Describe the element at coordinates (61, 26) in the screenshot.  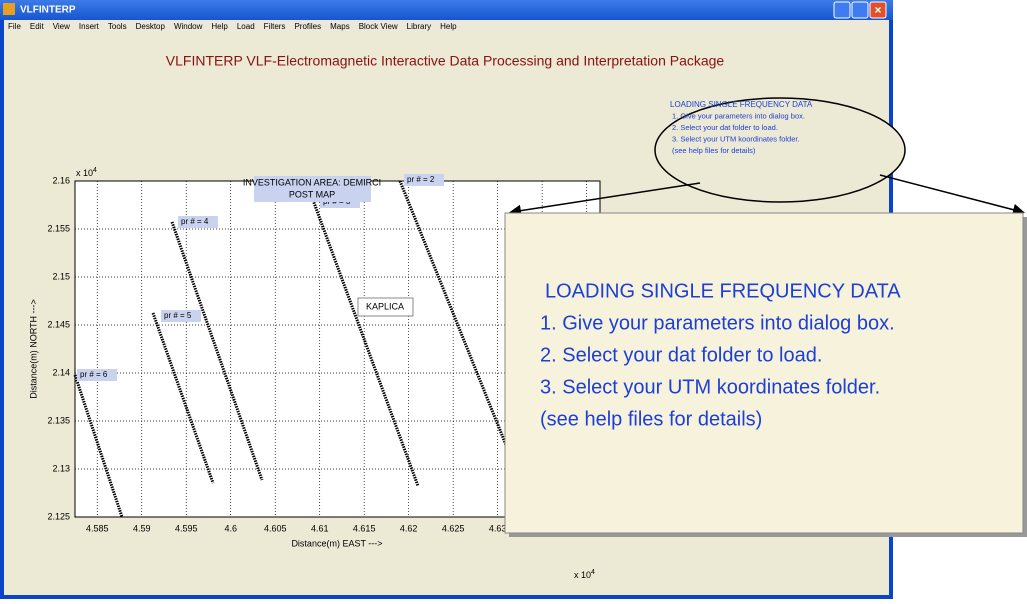
I see `menu-item: View` at that location.